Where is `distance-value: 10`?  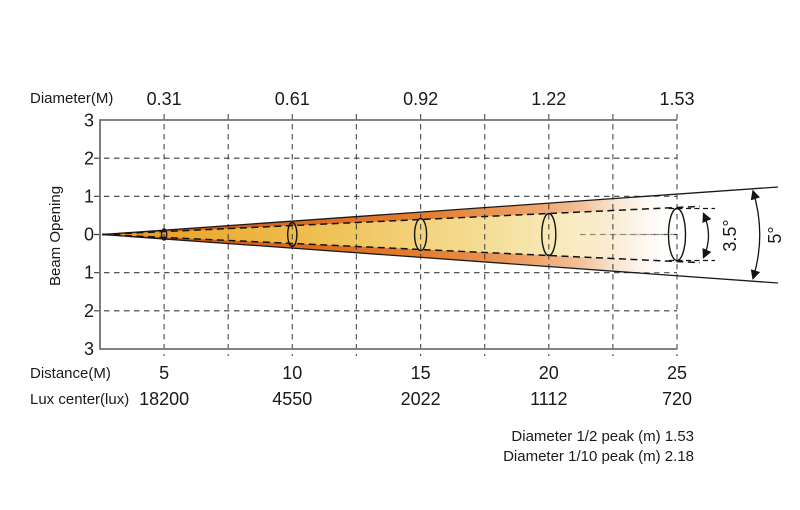 distance-value: 10 is located at coordinates (292, 373).